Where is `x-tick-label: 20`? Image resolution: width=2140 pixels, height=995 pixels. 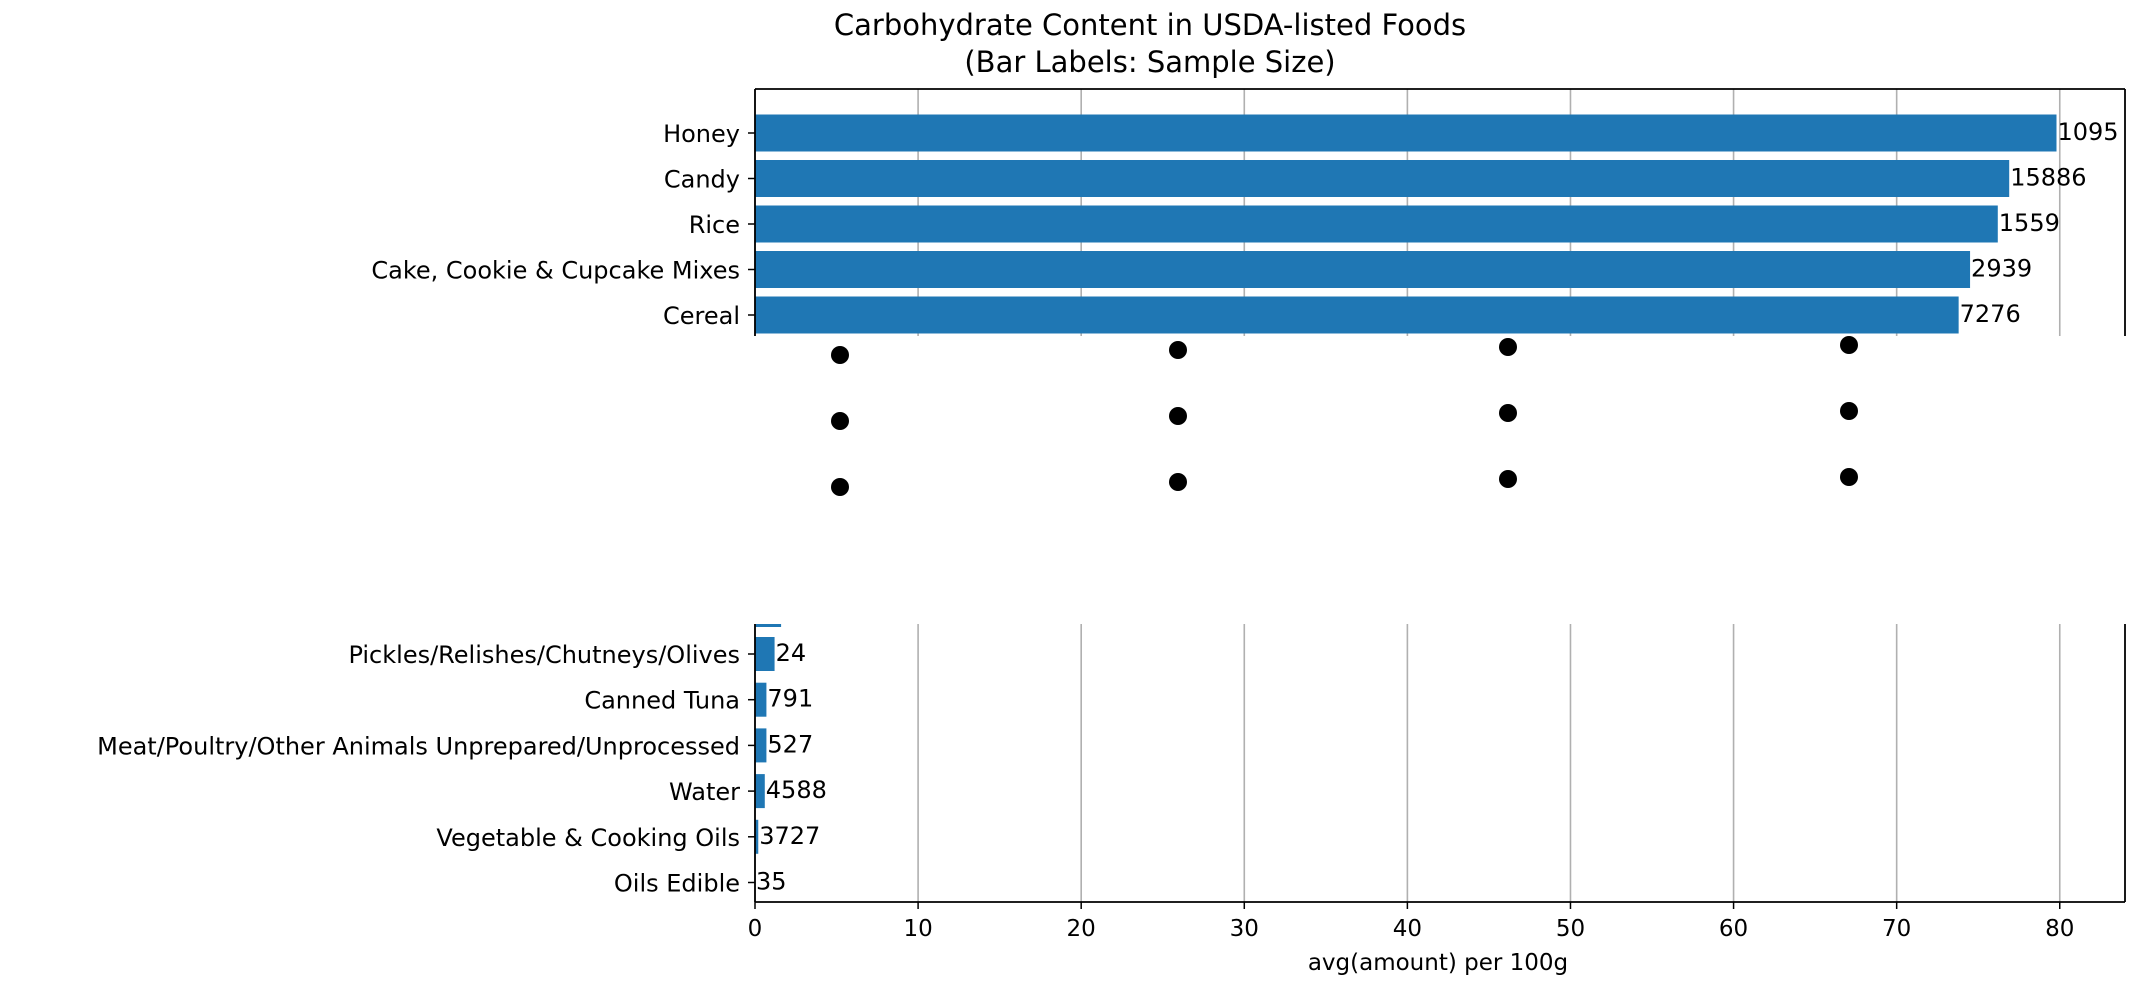 x-tick-label: 20 is located at coordinates (1081, 929).